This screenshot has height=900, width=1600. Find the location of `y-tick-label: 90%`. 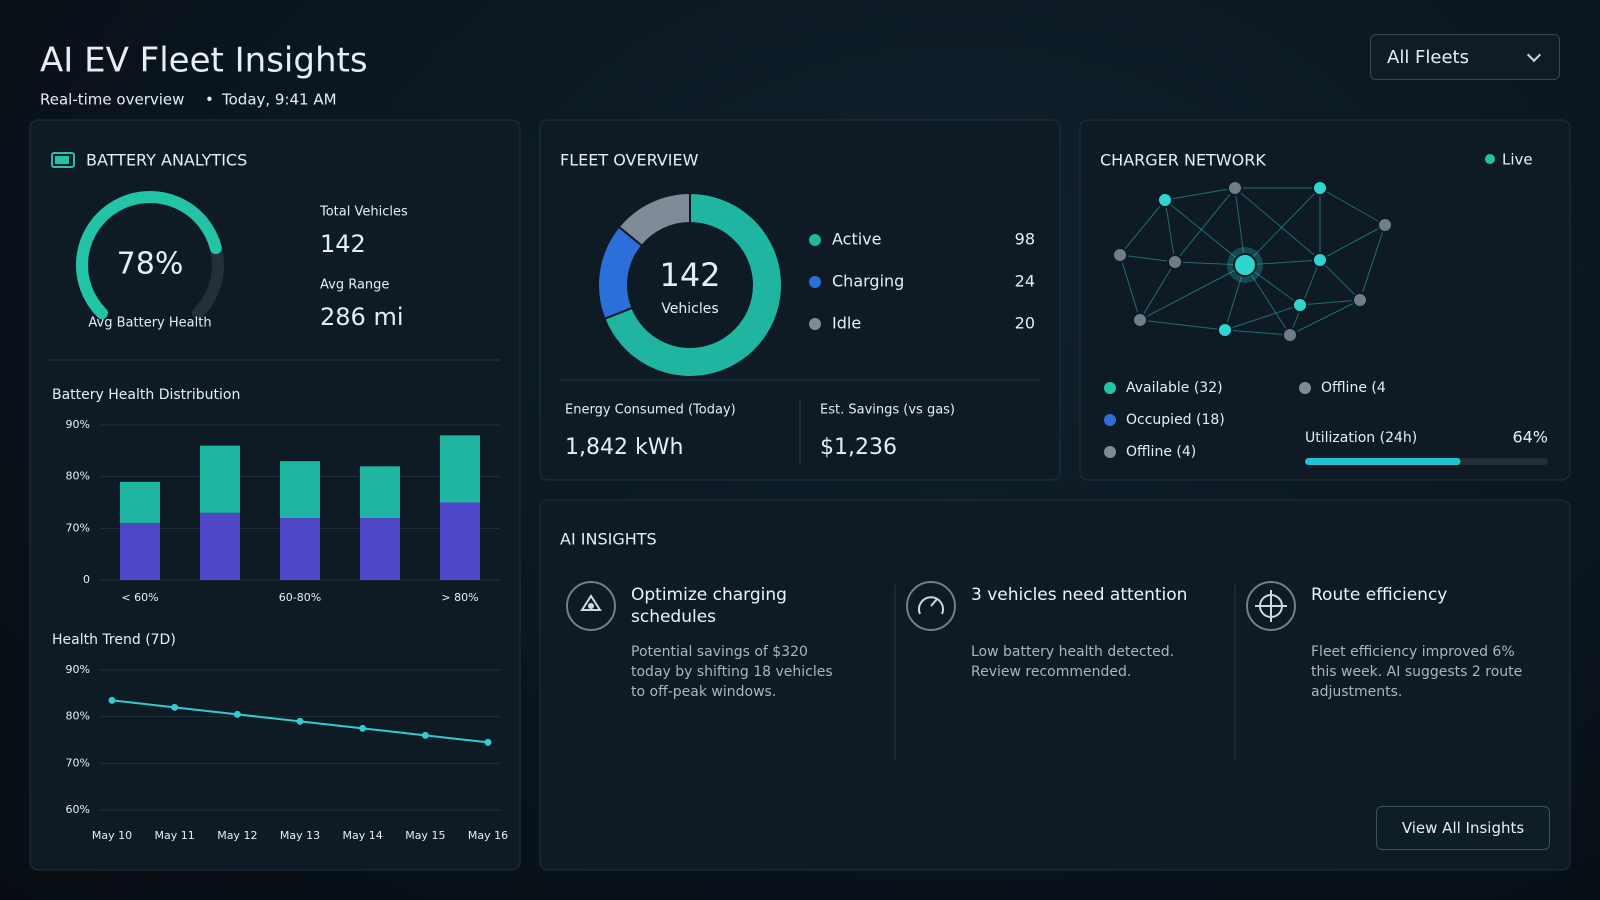

y-tick-label: 90% is located at coordinates (78, 669).